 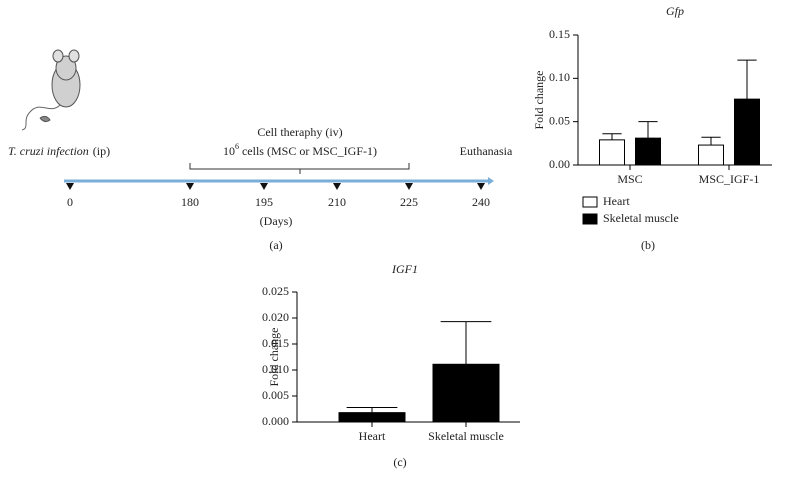 What do you see at coordinates (559, 120) in the screenshot?
I see `y-tick-label: 0.05` at bounding box center [559, 120].